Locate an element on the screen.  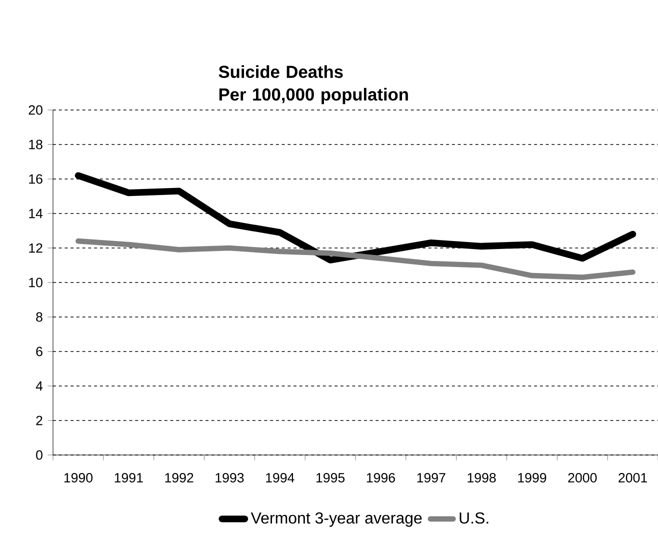
x-tick-label: 1998 is located at coordinates (482, 477).